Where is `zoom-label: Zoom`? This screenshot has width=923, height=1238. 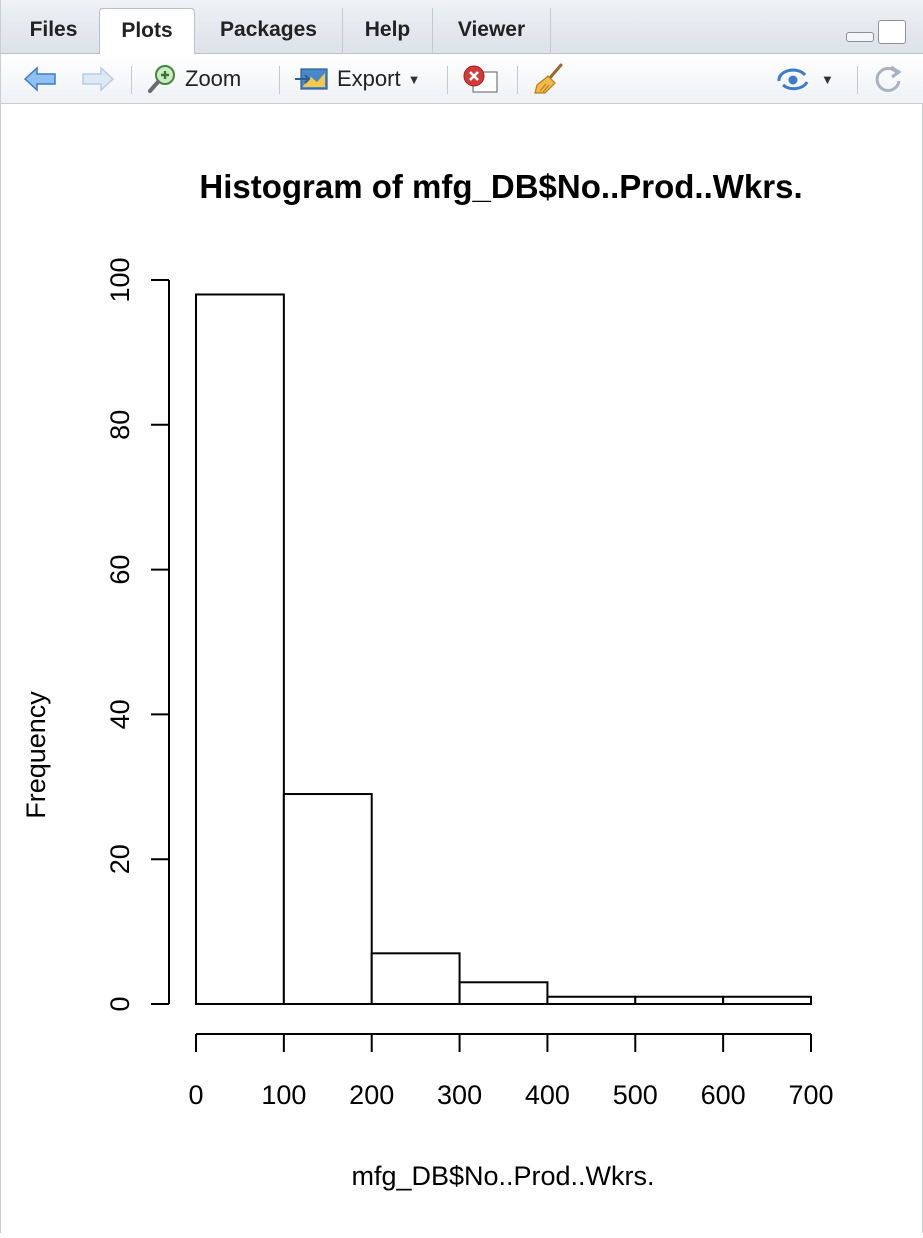
zoom-label: Zoom is located at coordinates (213, 78).